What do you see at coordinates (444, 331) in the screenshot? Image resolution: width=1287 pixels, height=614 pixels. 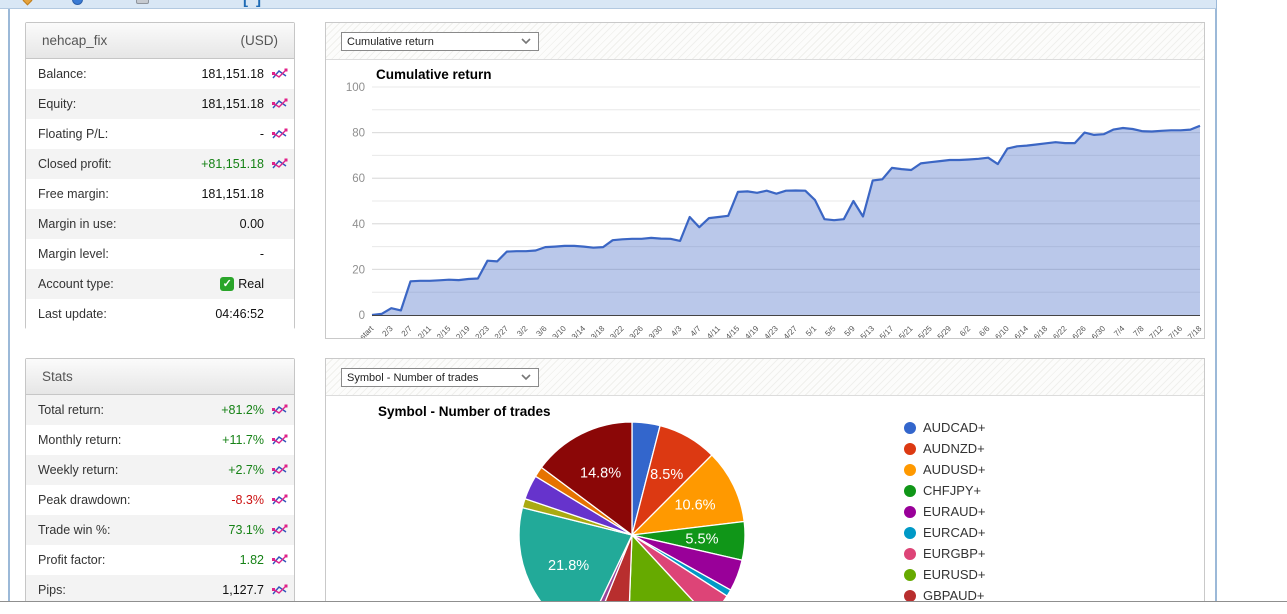 I see `svg-text: 2/15` at bounding box center [444, 331].